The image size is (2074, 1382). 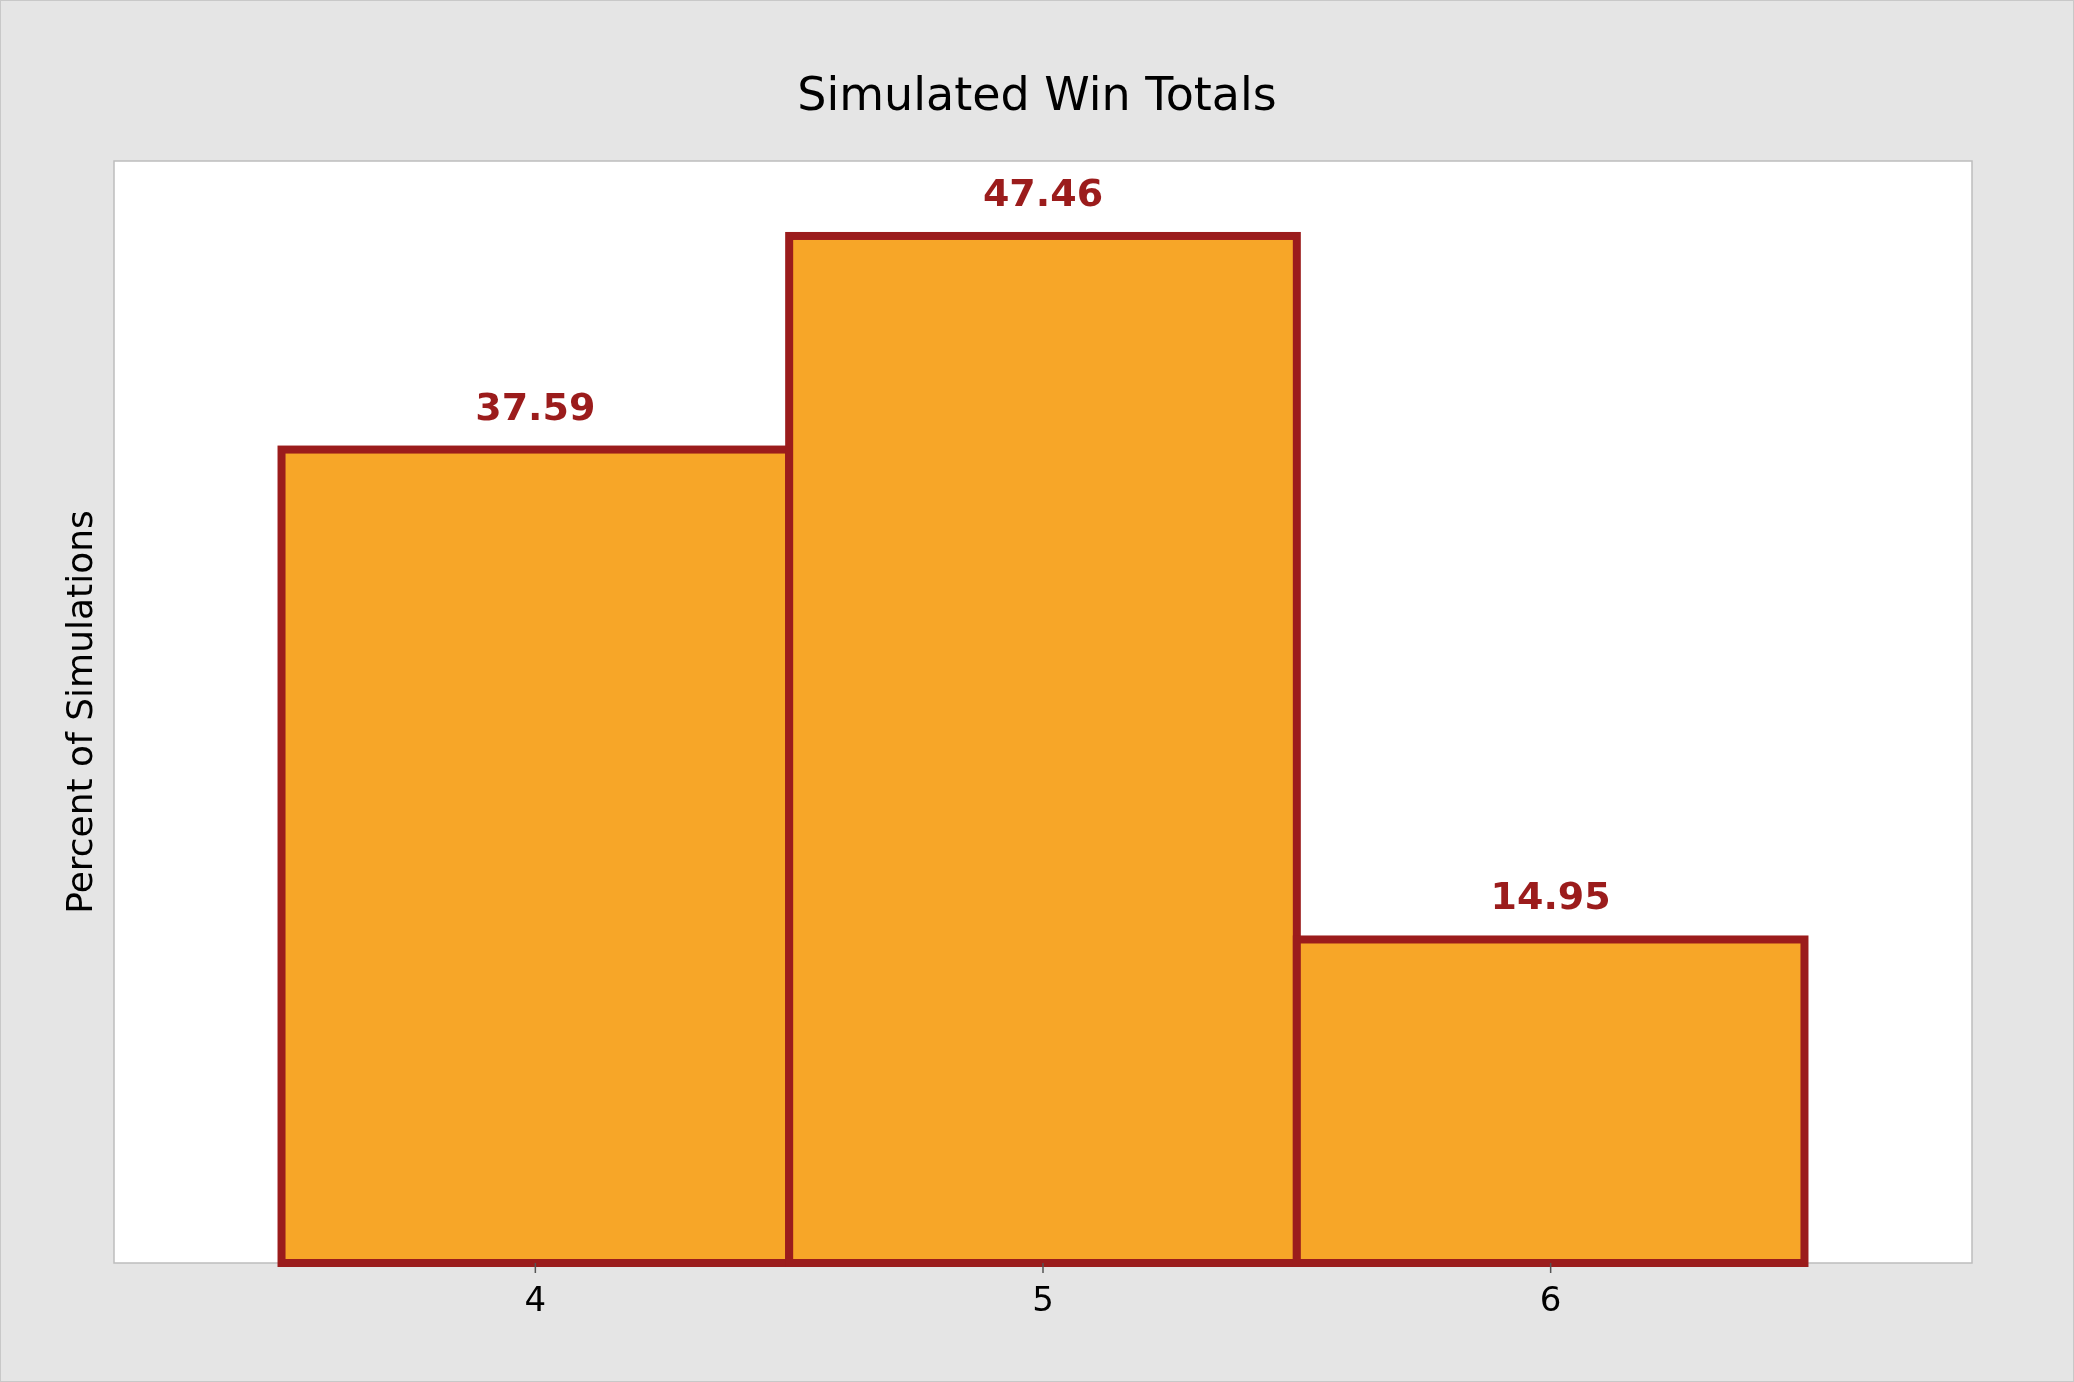 What do you see at coordinates (1550, 1299) in the screenshot?
I see `x-tick-label: 6` at bounding box center [1550, 1299].